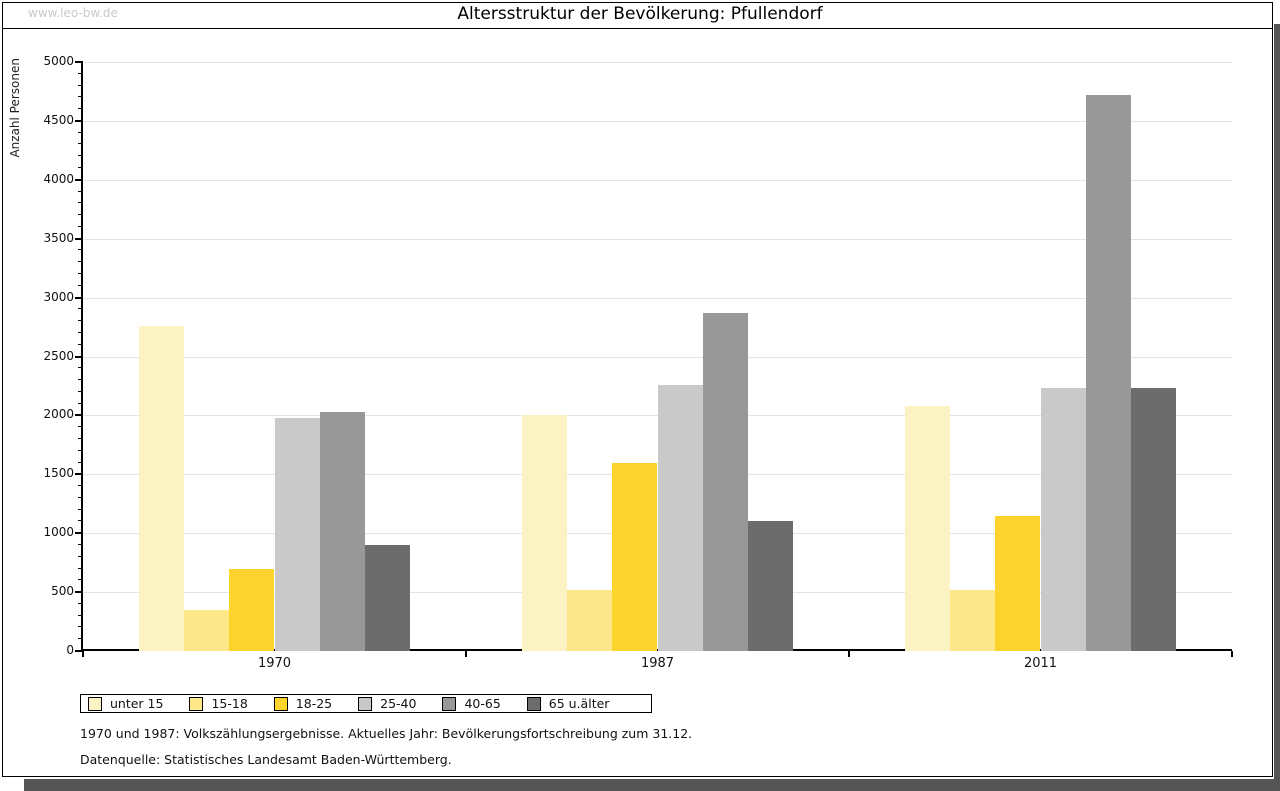 This screenshot has height=791, width=1280. I want to click on y-axis-line, so click(82, 357).